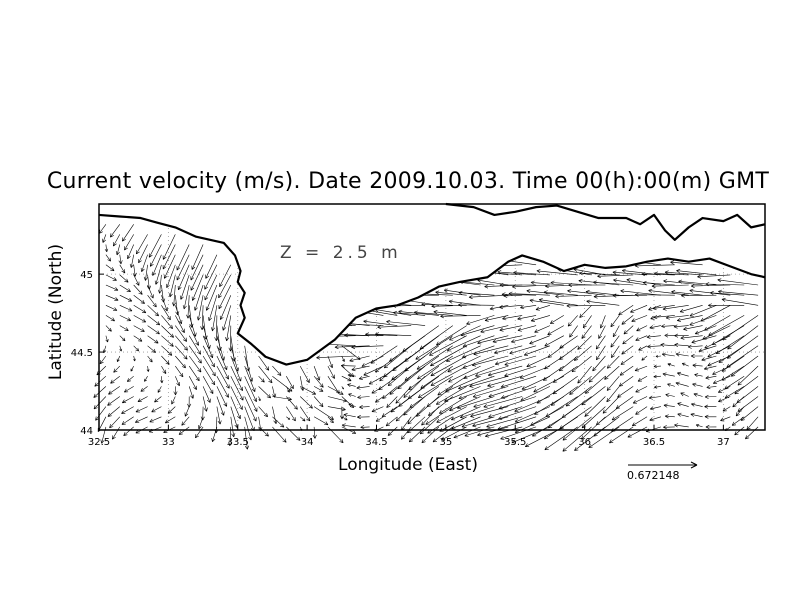 This screenshot has width=800, height=600. I want to click on reference-vector: 0.672148, so click(662, 471).